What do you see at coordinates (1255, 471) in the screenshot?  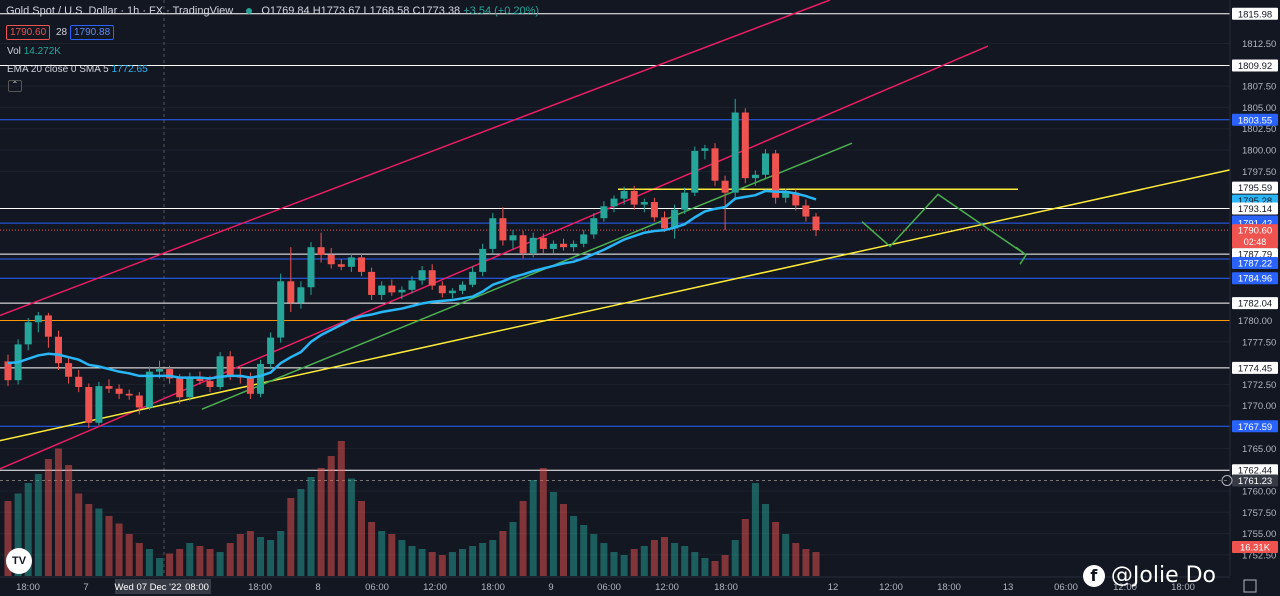 I see `price-label: 1762.44` at bounding box center [1255, 471].